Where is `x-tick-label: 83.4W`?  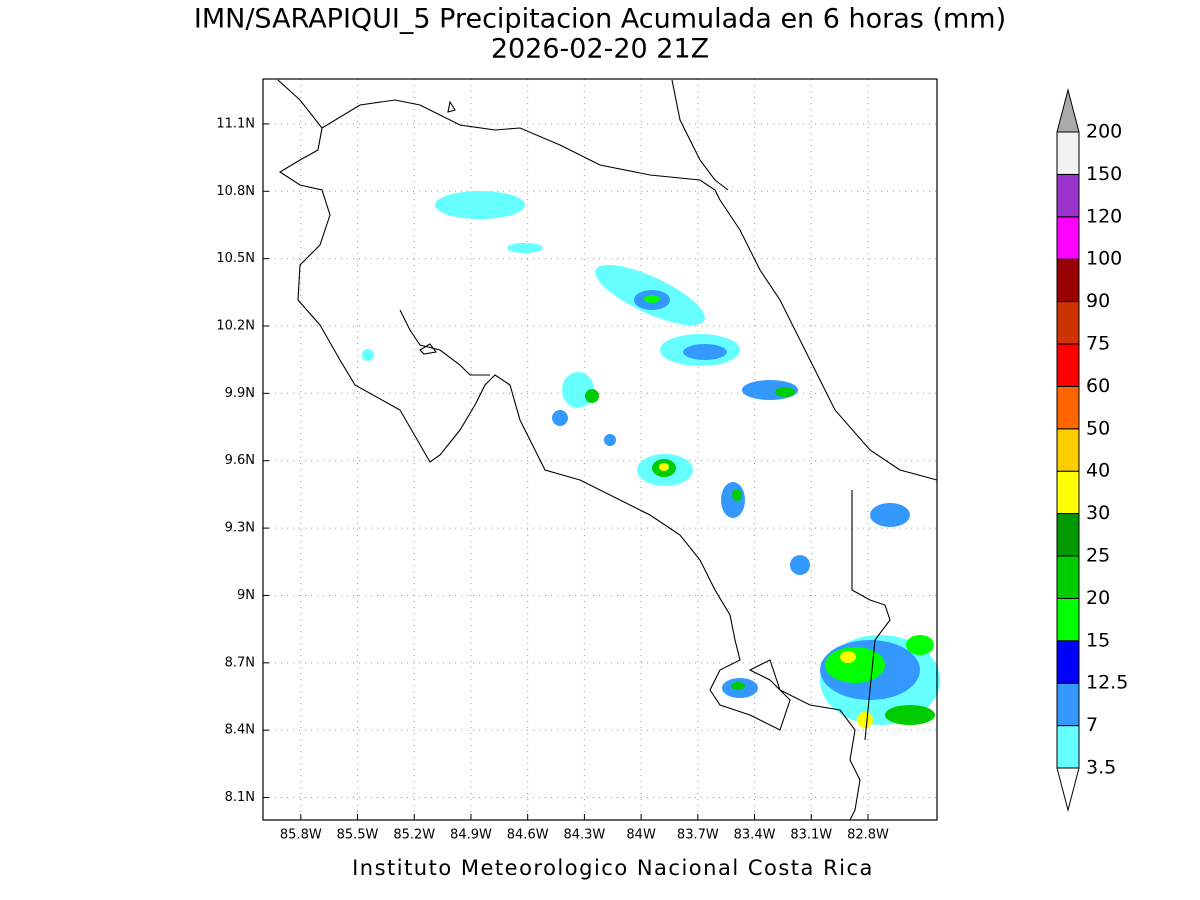
x-tick-label: 83.4W is located at coordinates (755, 835).